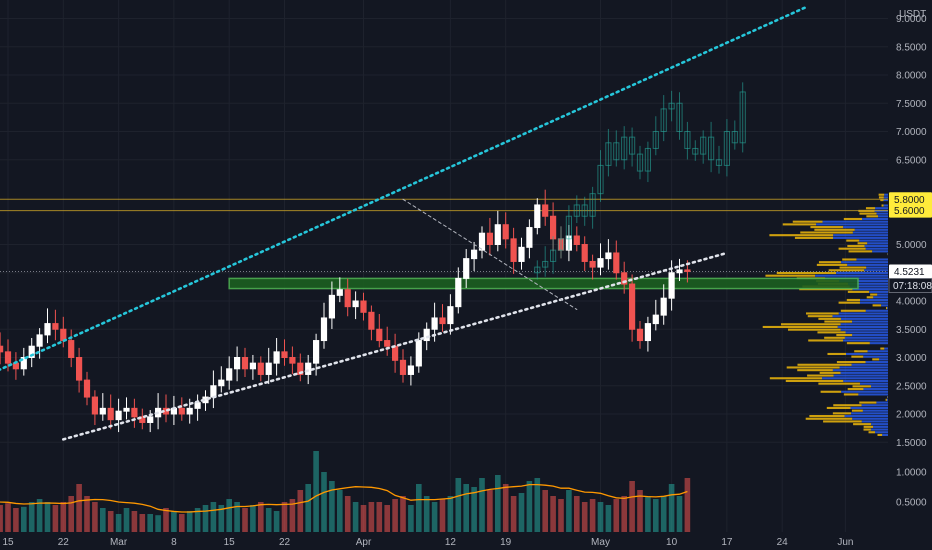  I want to click on volume-bars, so click(345, 491).